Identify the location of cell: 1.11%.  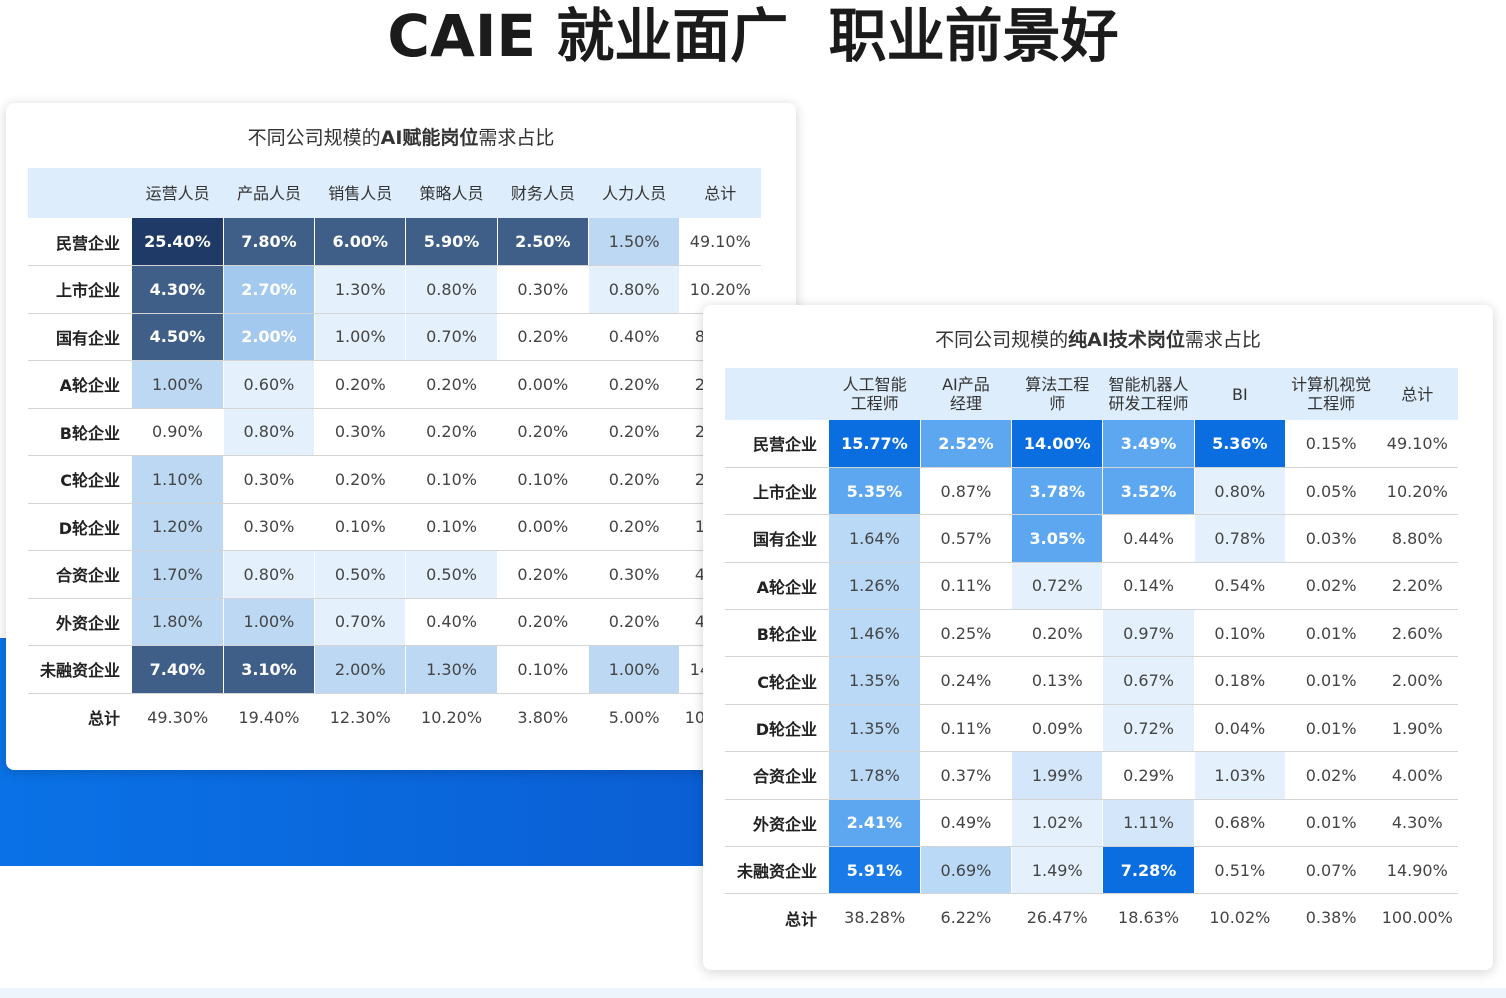
(1148, 823).